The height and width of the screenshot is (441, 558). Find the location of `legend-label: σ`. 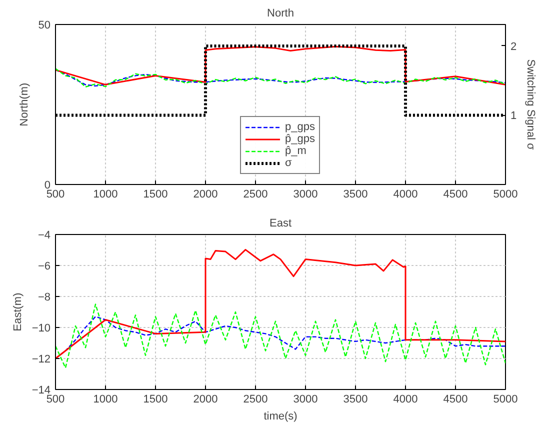

legend-label: σ is located at coordinates (289, 163).